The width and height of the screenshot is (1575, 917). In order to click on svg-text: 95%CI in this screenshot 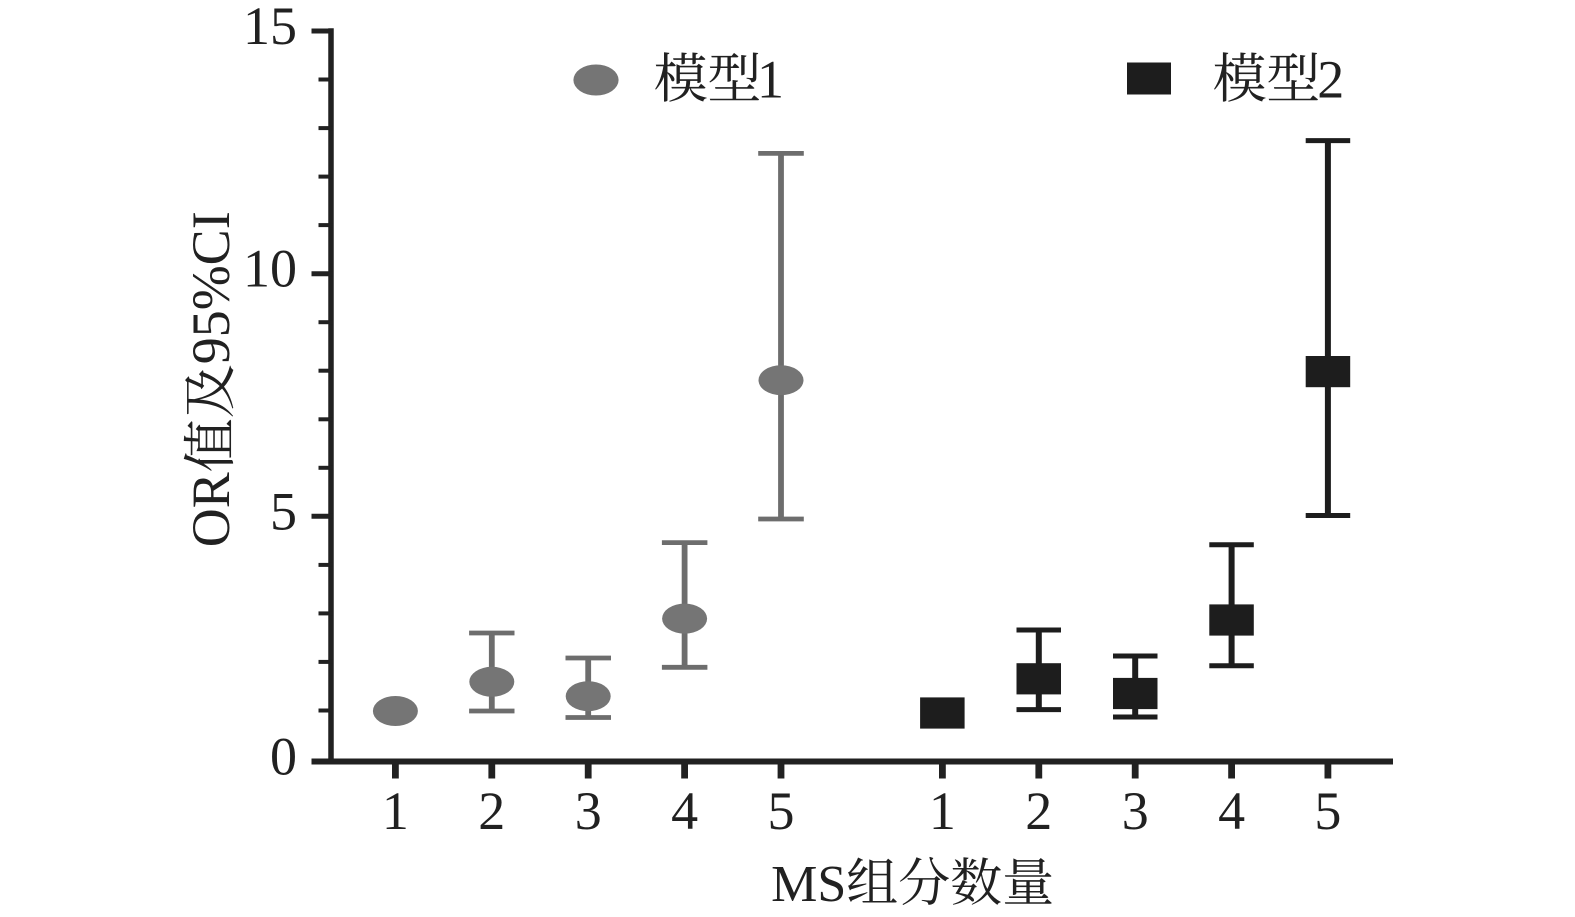, I will do `click(211, 287)`.